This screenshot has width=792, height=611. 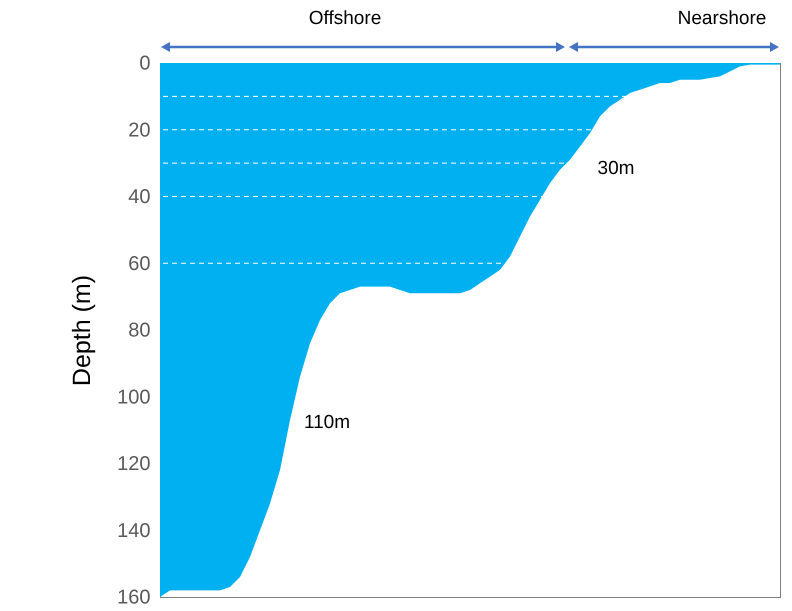 I want to click on annotation: 110m, so click(x=327, y=423).